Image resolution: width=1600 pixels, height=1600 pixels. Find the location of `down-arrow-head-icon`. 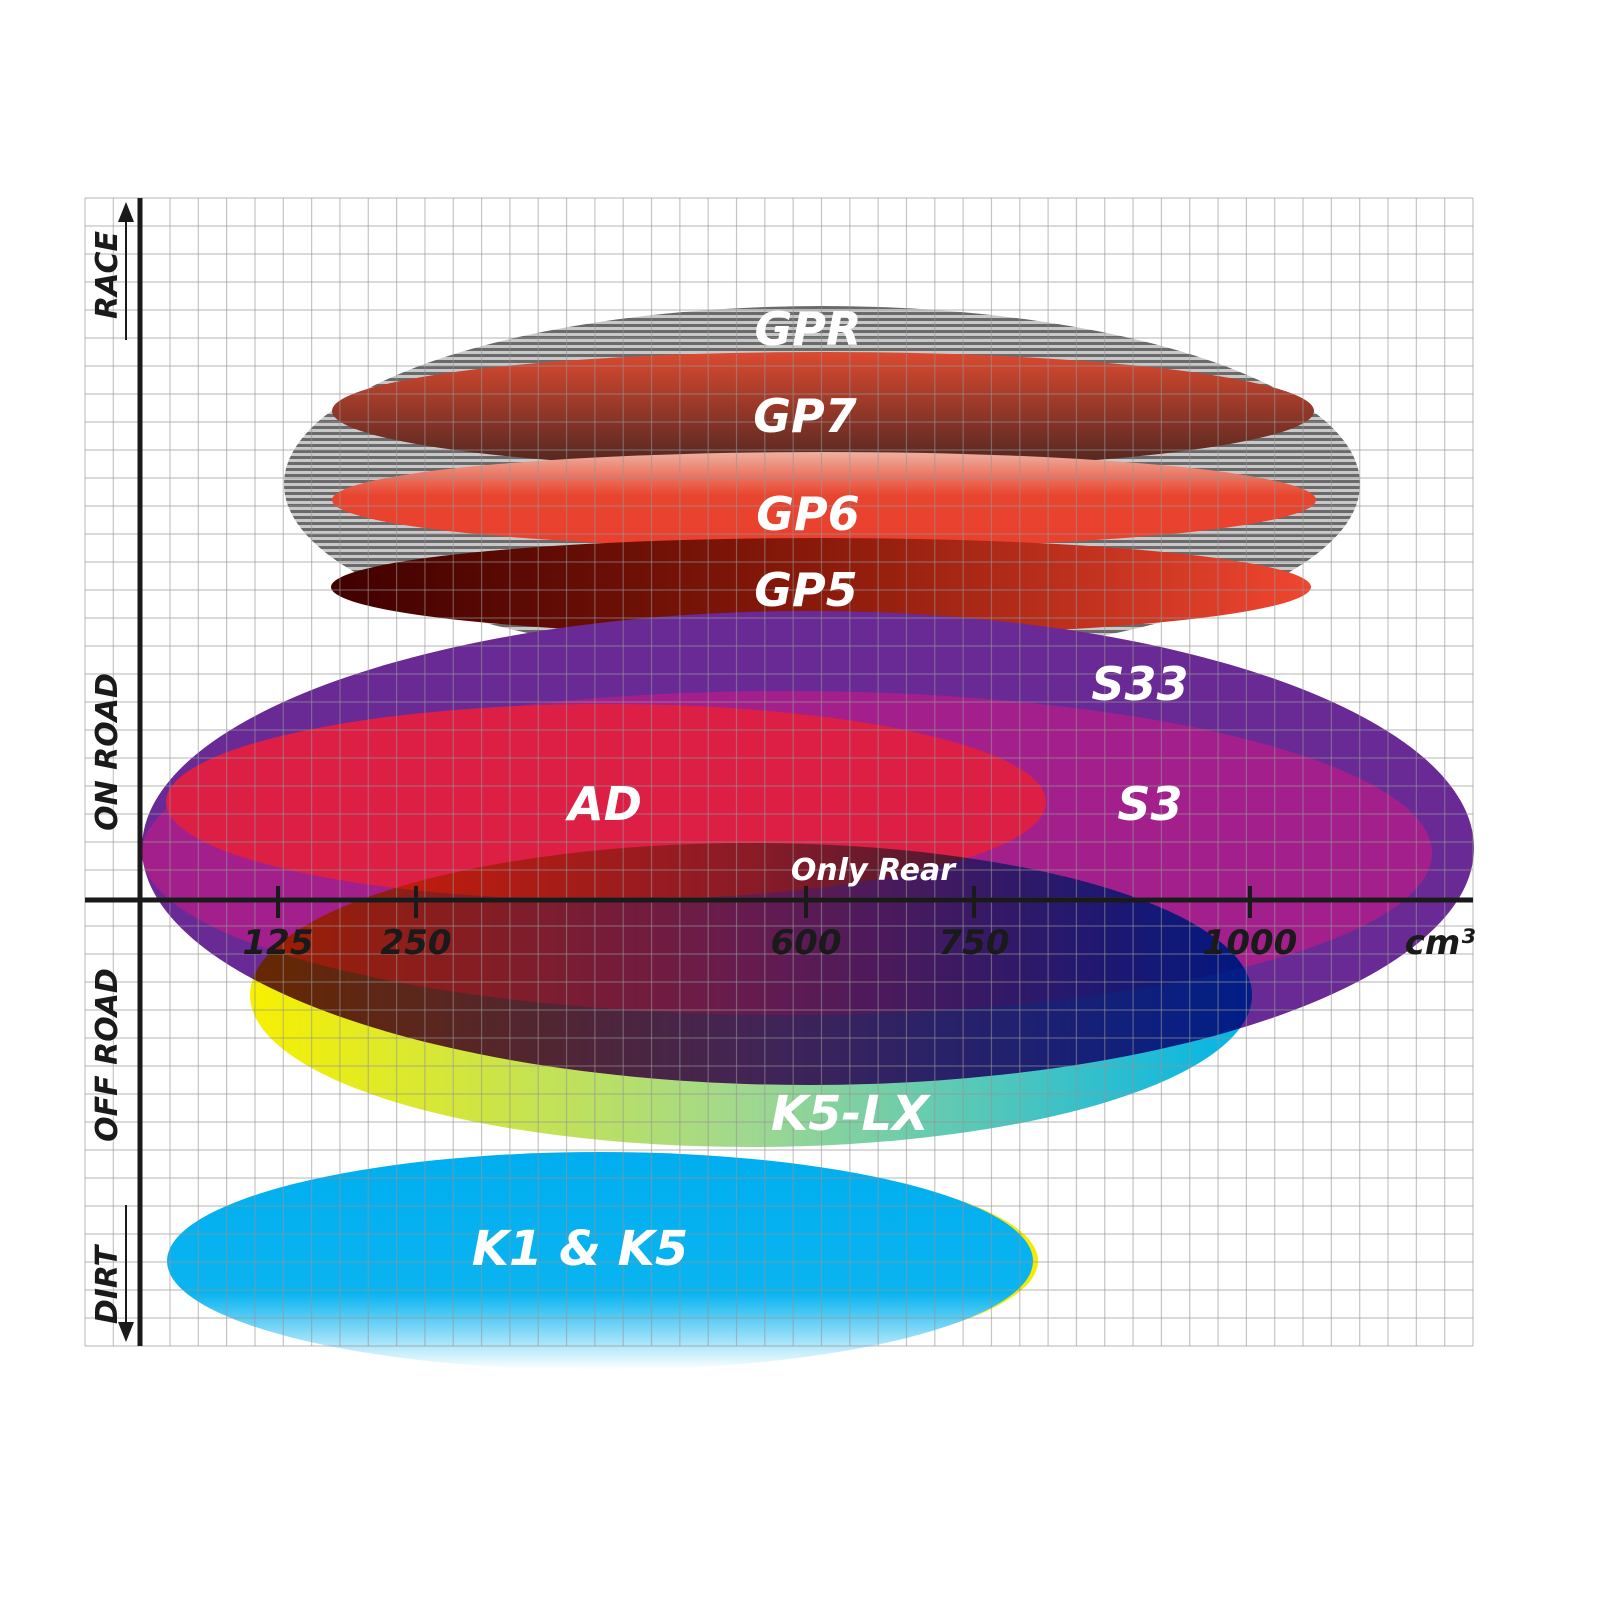

down-arrow-head-icon is located at coordinates (126, 1332).